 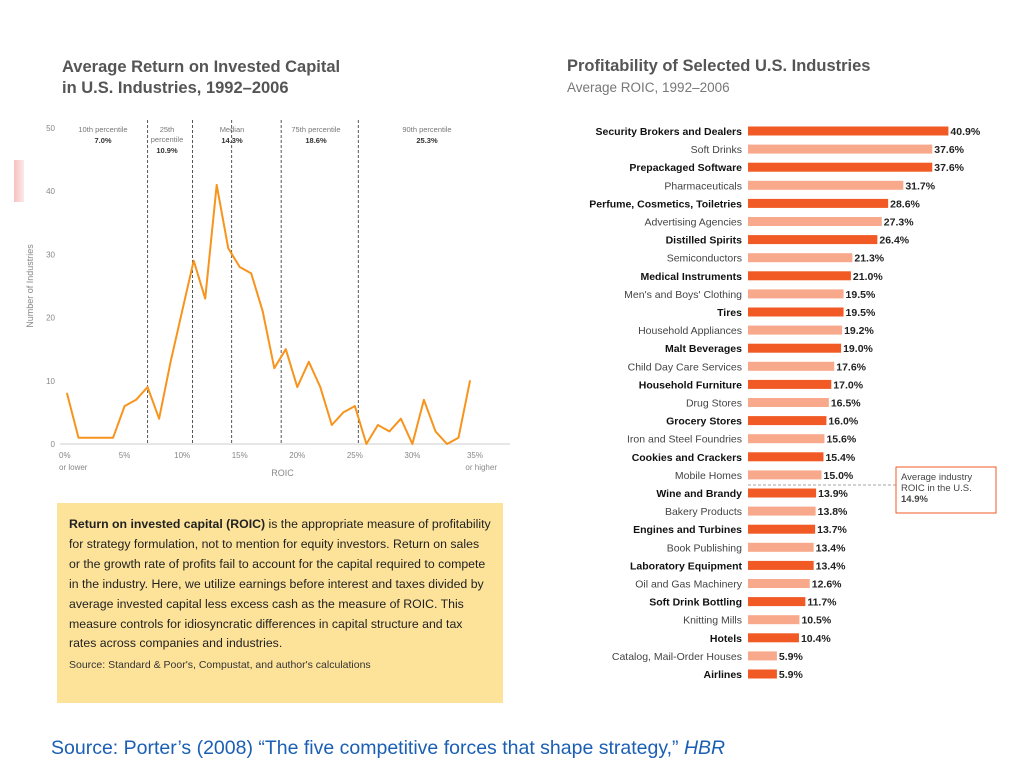 I want to click on x-tick-label: 35%, so click(x=475, y=455).